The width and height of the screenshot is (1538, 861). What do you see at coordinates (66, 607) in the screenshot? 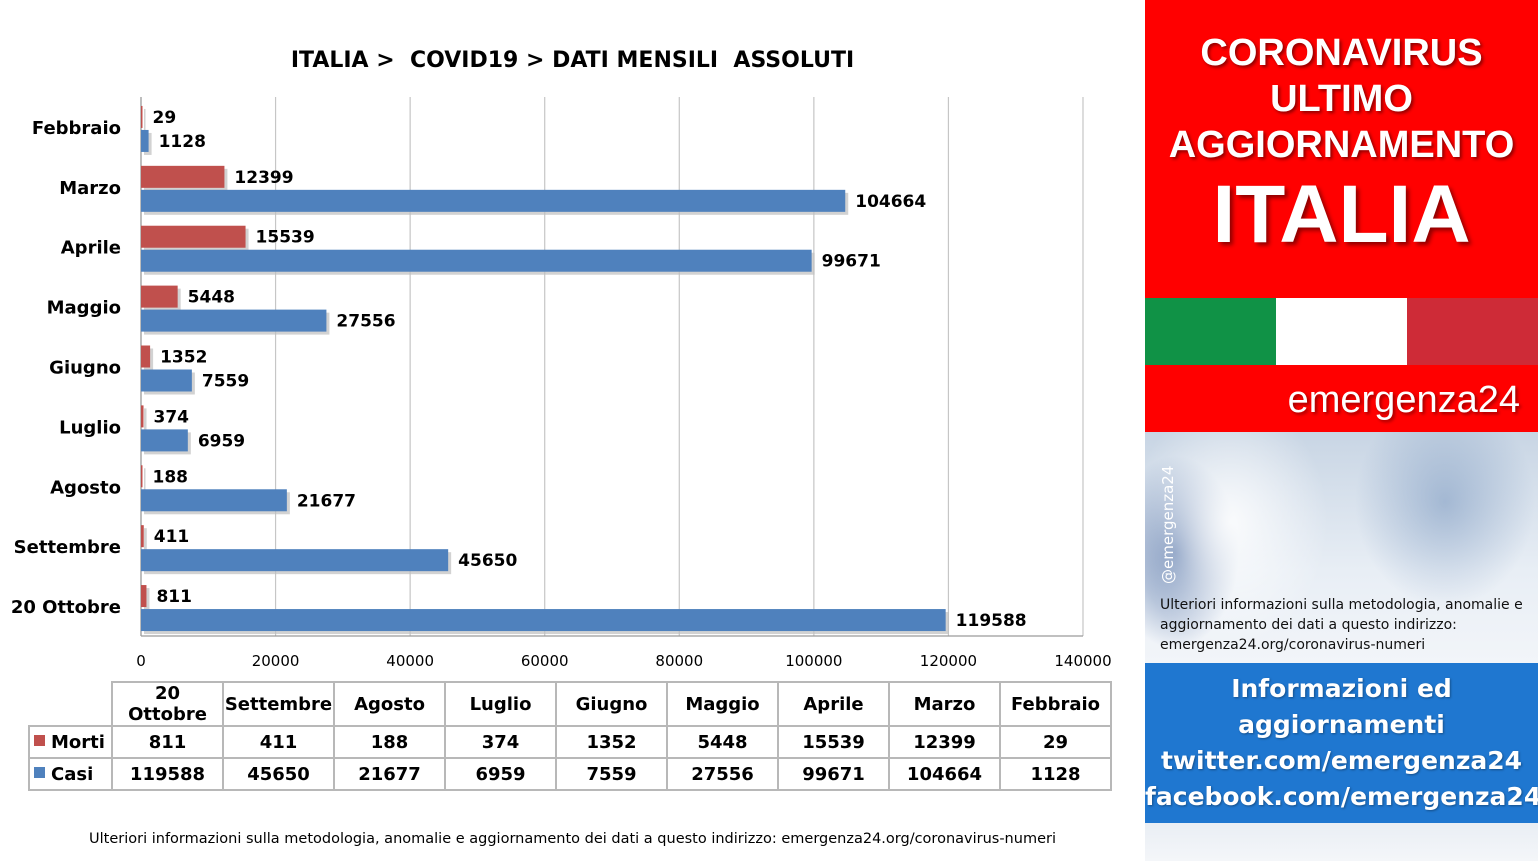
I see `y-category-label: 20 Ottobre` at bounding box center [66, 607].